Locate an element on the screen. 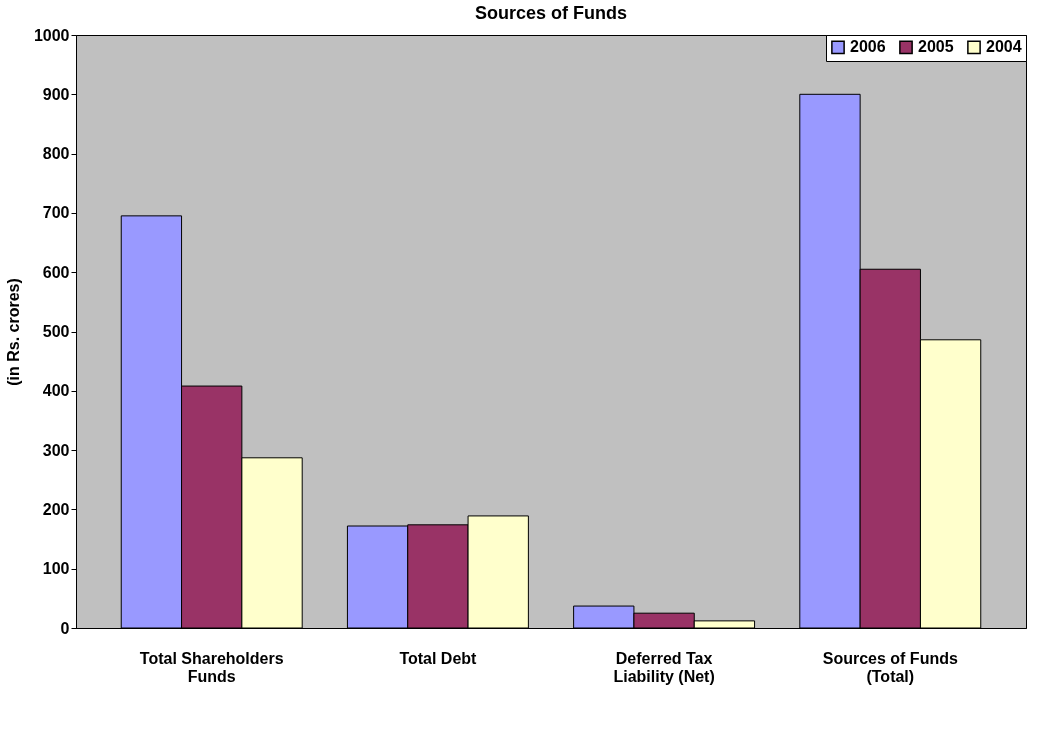  y-tick-label: 200 is located at coordinates (56, 509).